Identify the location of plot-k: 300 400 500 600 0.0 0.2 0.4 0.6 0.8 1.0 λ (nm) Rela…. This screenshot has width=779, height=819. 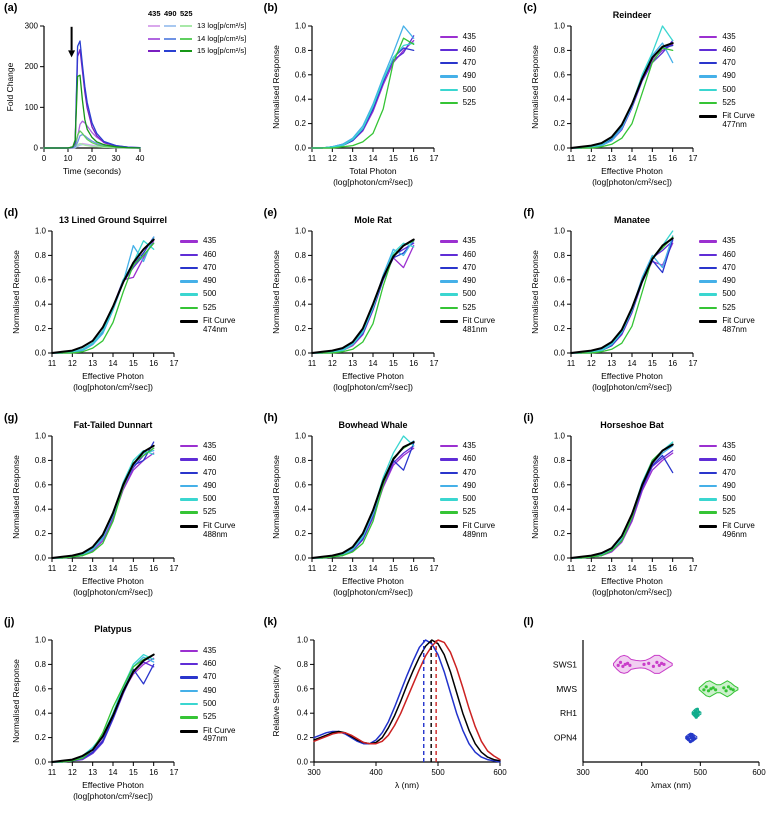
(389, 713).